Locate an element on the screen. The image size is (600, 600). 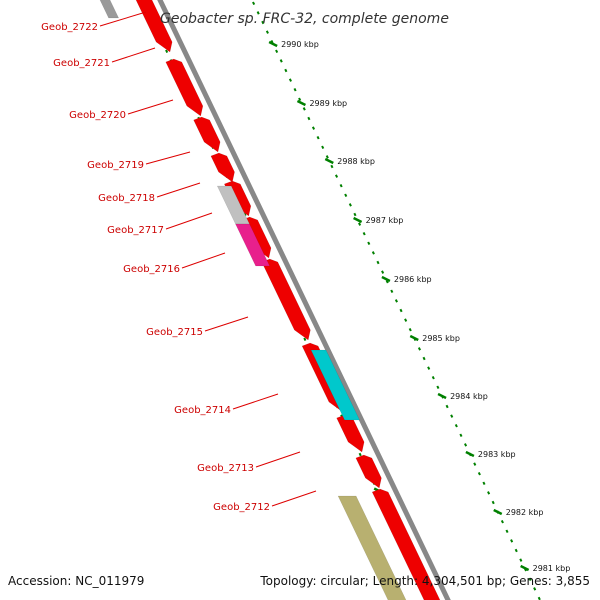
gene-label: Geob_2714 is located at coordinates (202, 410).